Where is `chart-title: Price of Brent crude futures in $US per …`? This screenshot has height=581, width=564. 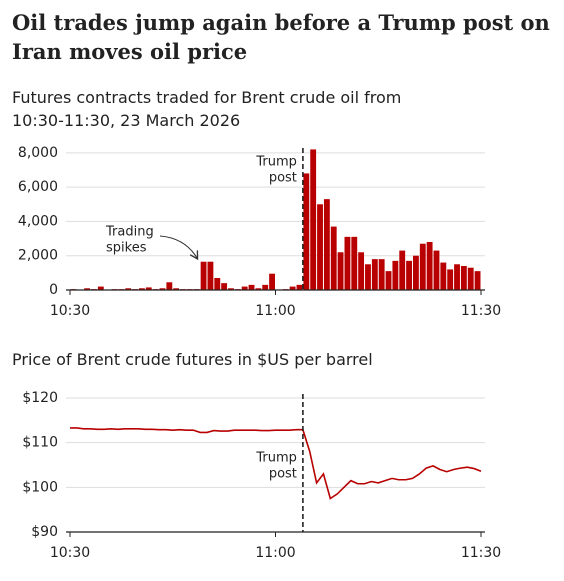 chart-title: Price of Brent crude futures in $US per … is located at coordinates (192, 359).